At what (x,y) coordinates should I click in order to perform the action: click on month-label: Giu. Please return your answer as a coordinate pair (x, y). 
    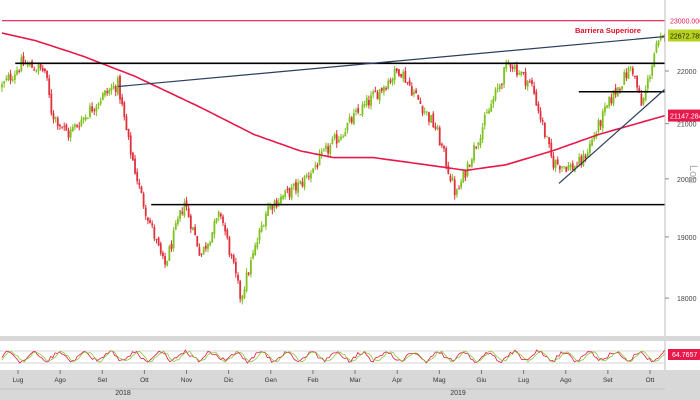
    Looking at the image, I should click on (481, 380).